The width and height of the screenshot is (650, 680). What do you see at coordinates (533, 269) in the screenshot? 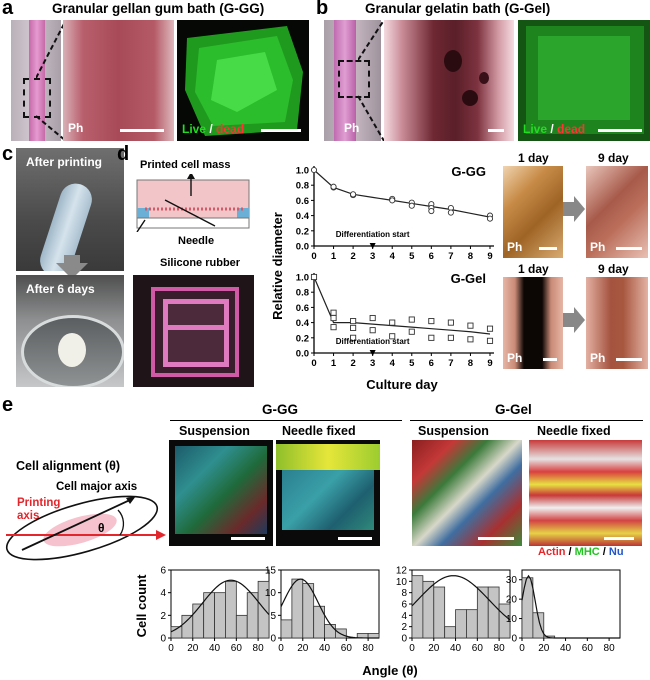
I see `day1-label-bottom: 1 day` at bounding box center [533, 269].